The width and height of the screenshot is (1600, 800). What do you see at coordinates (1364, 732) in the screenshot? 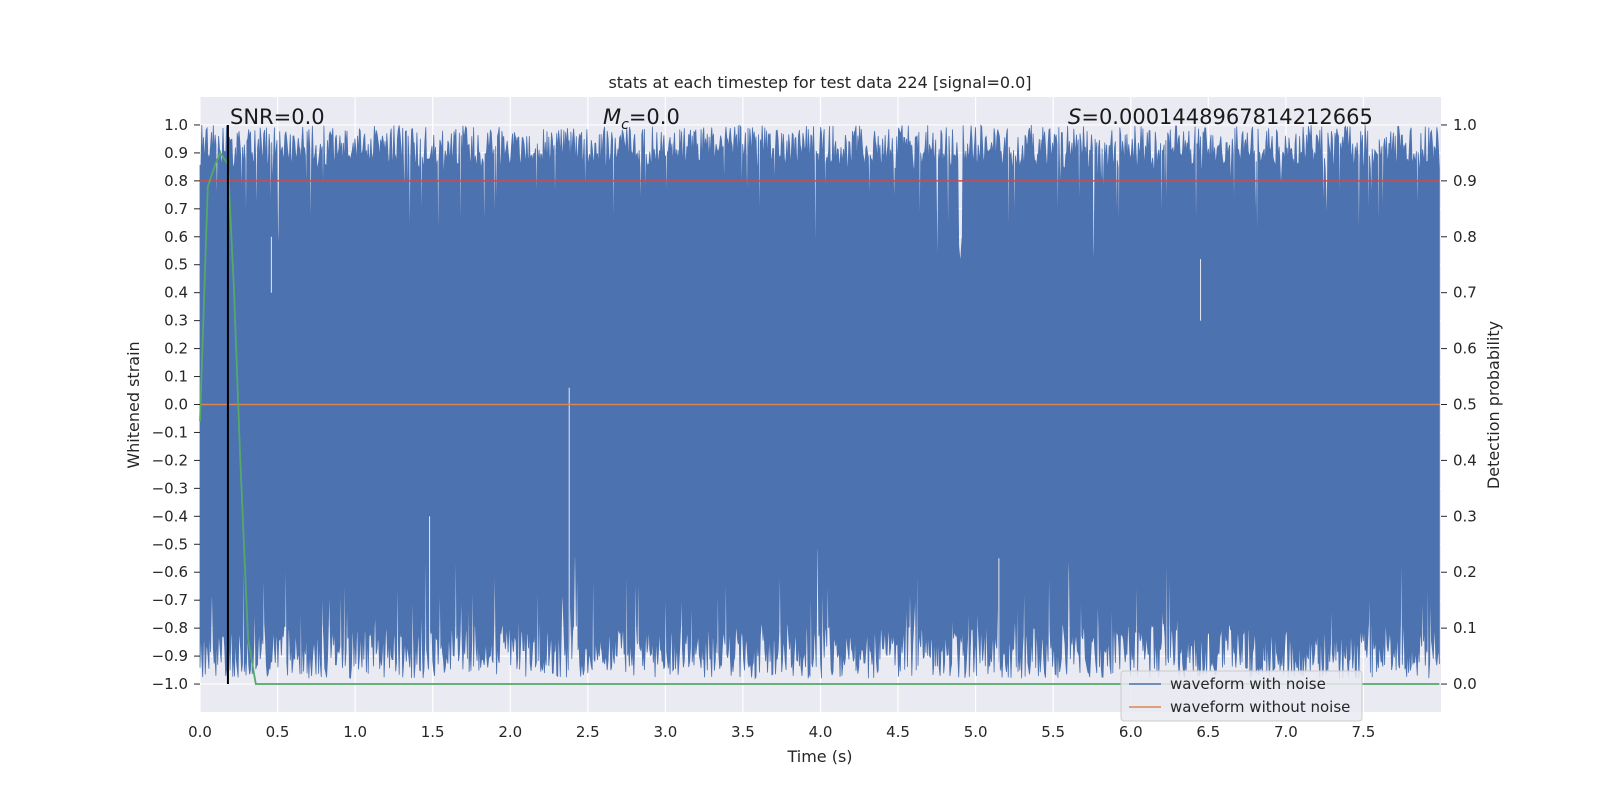
I see `x-tick-label: 7.5` at bounding box center [1364, 732].